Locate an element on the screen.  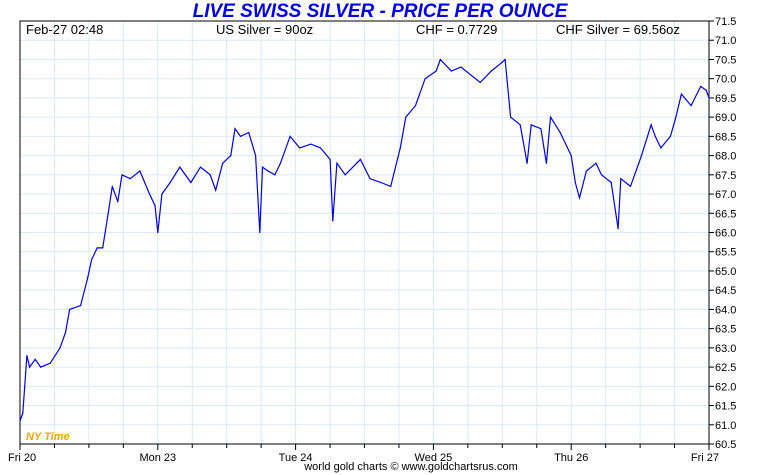
y-tick-label: 60.5 is located at coordinates (725, 445).